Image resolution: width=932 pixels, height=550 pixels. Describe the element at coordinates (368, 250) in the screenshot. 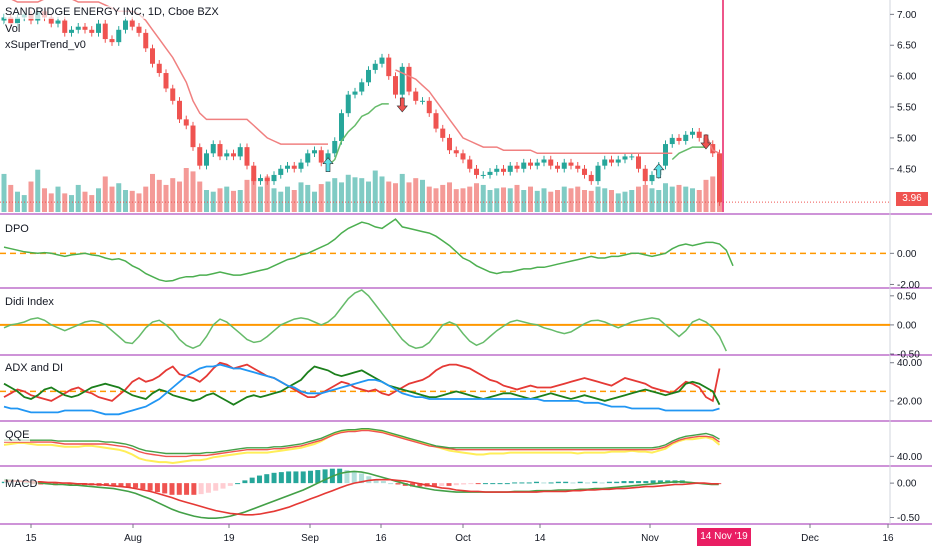

I see `dpo-line` at that location.